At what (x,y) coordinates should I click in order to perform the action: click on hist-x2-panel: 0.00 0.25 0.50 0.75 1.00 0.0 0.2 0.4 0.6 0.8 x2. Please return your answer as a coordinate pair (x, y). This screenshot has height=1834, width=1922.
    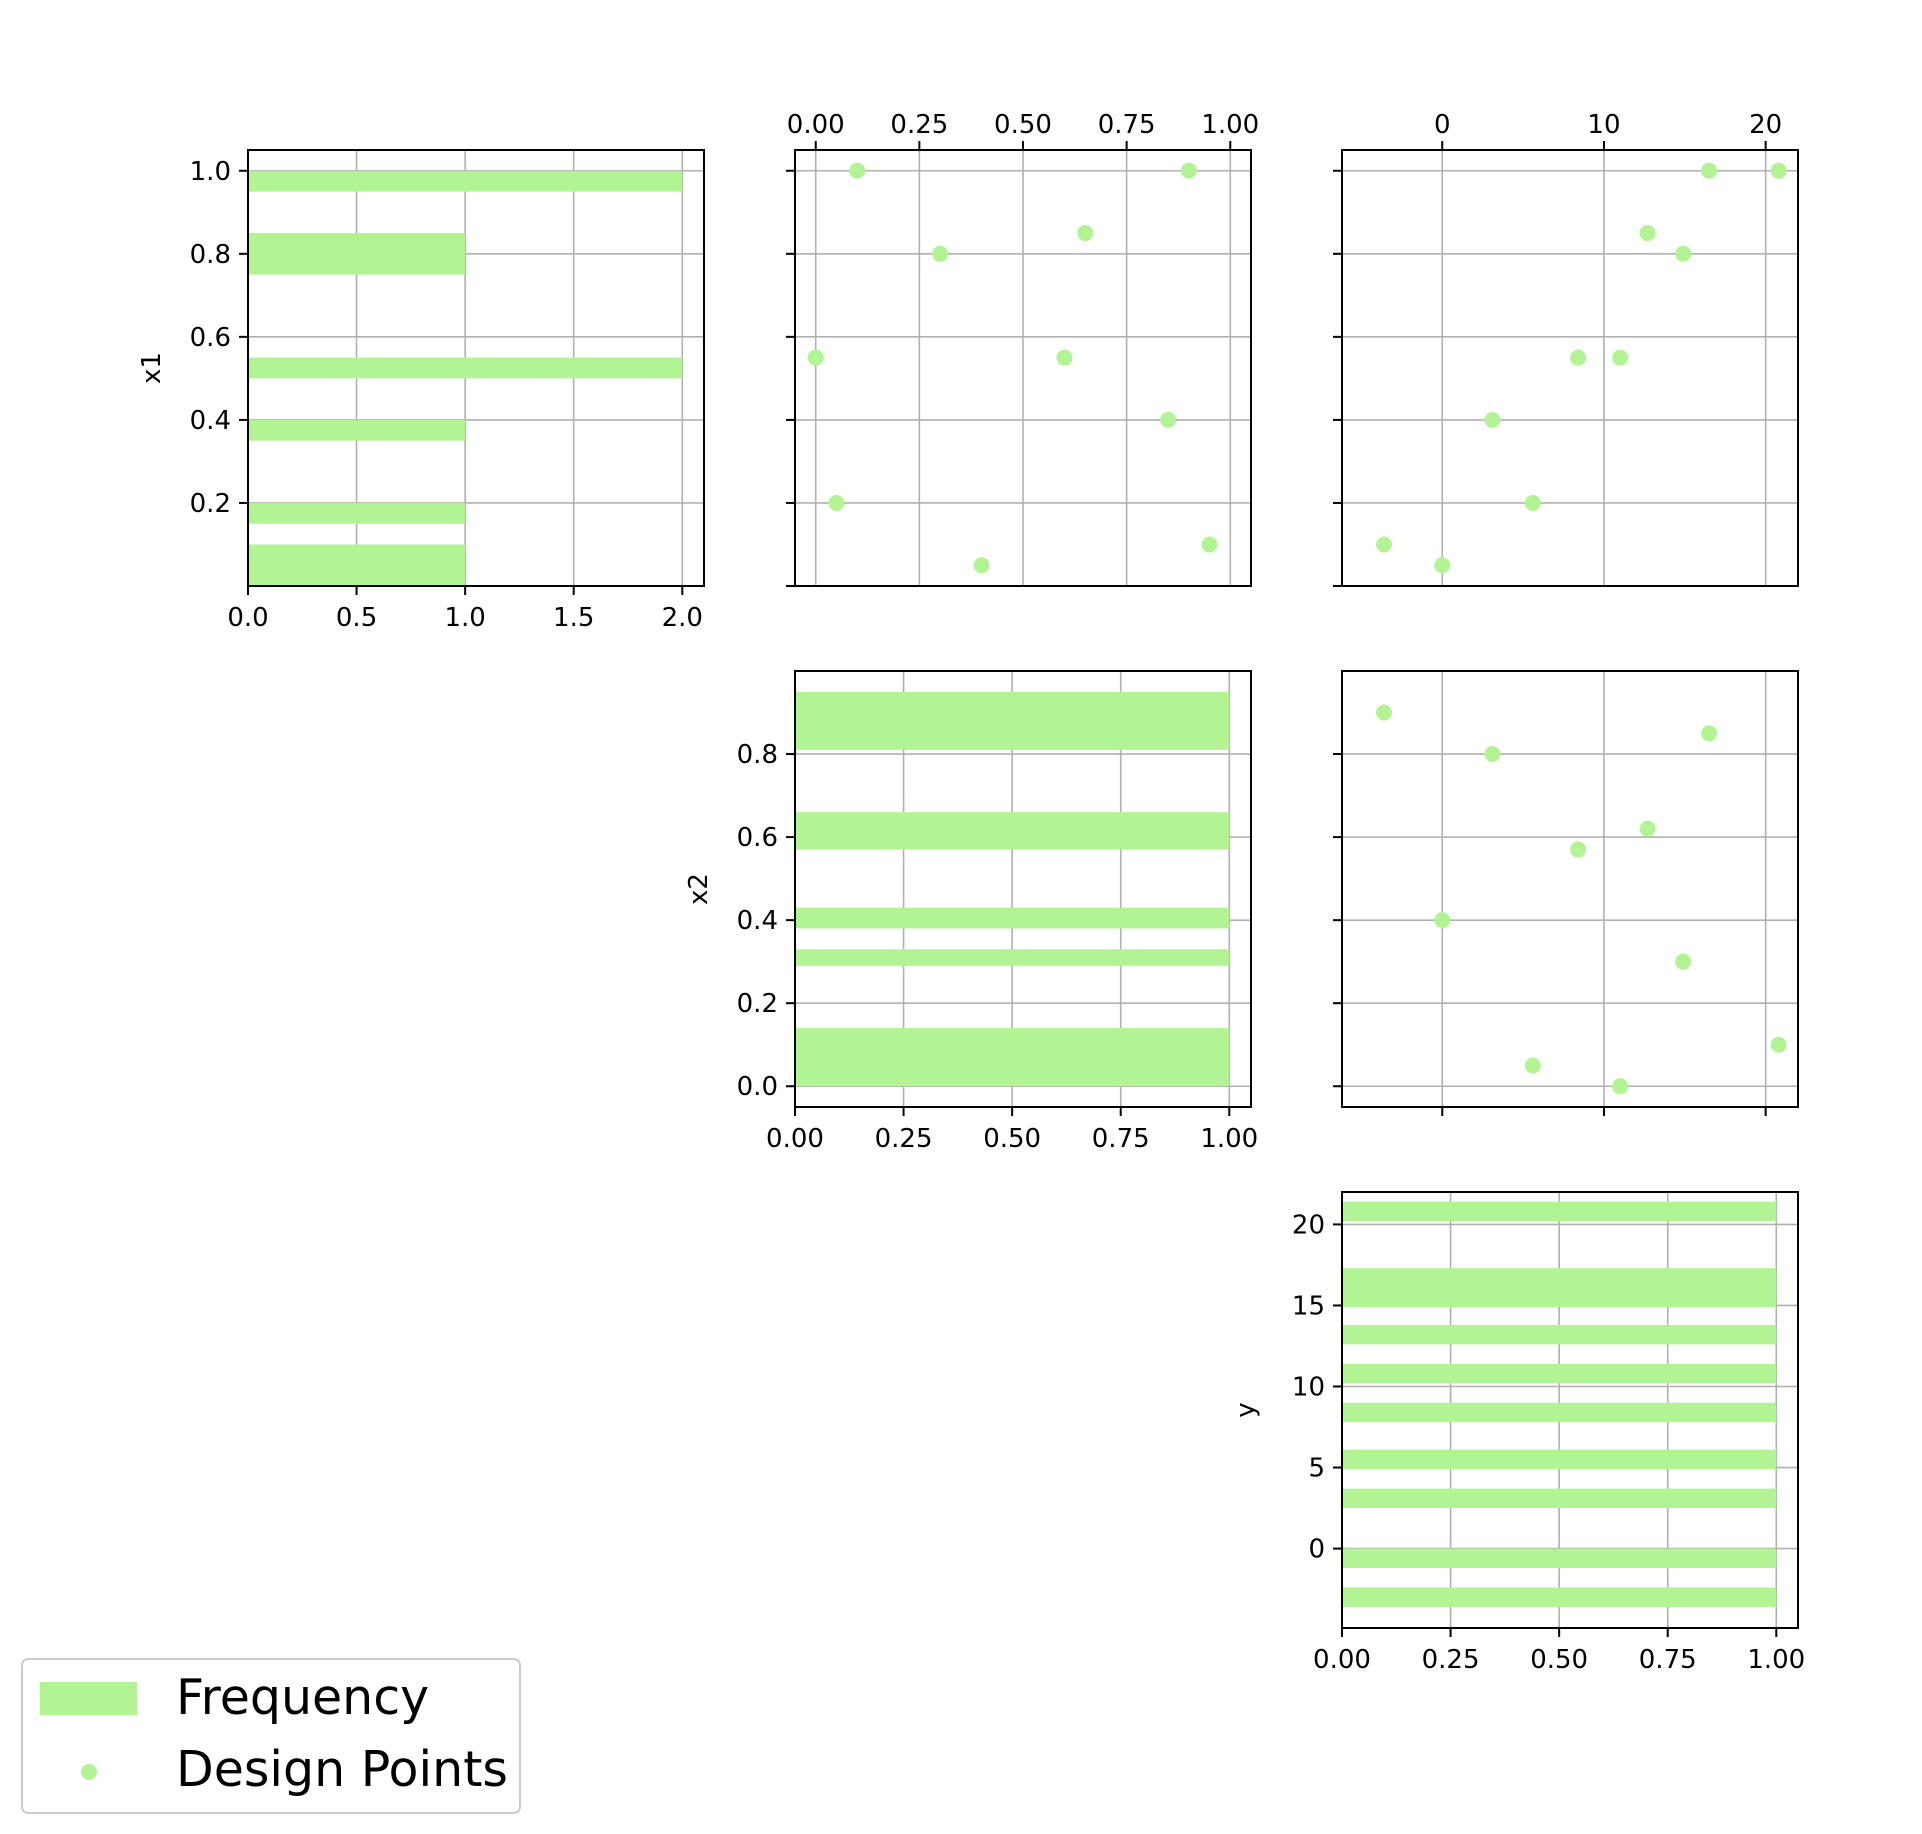
    Looking at the image, I should click on (971, 912).